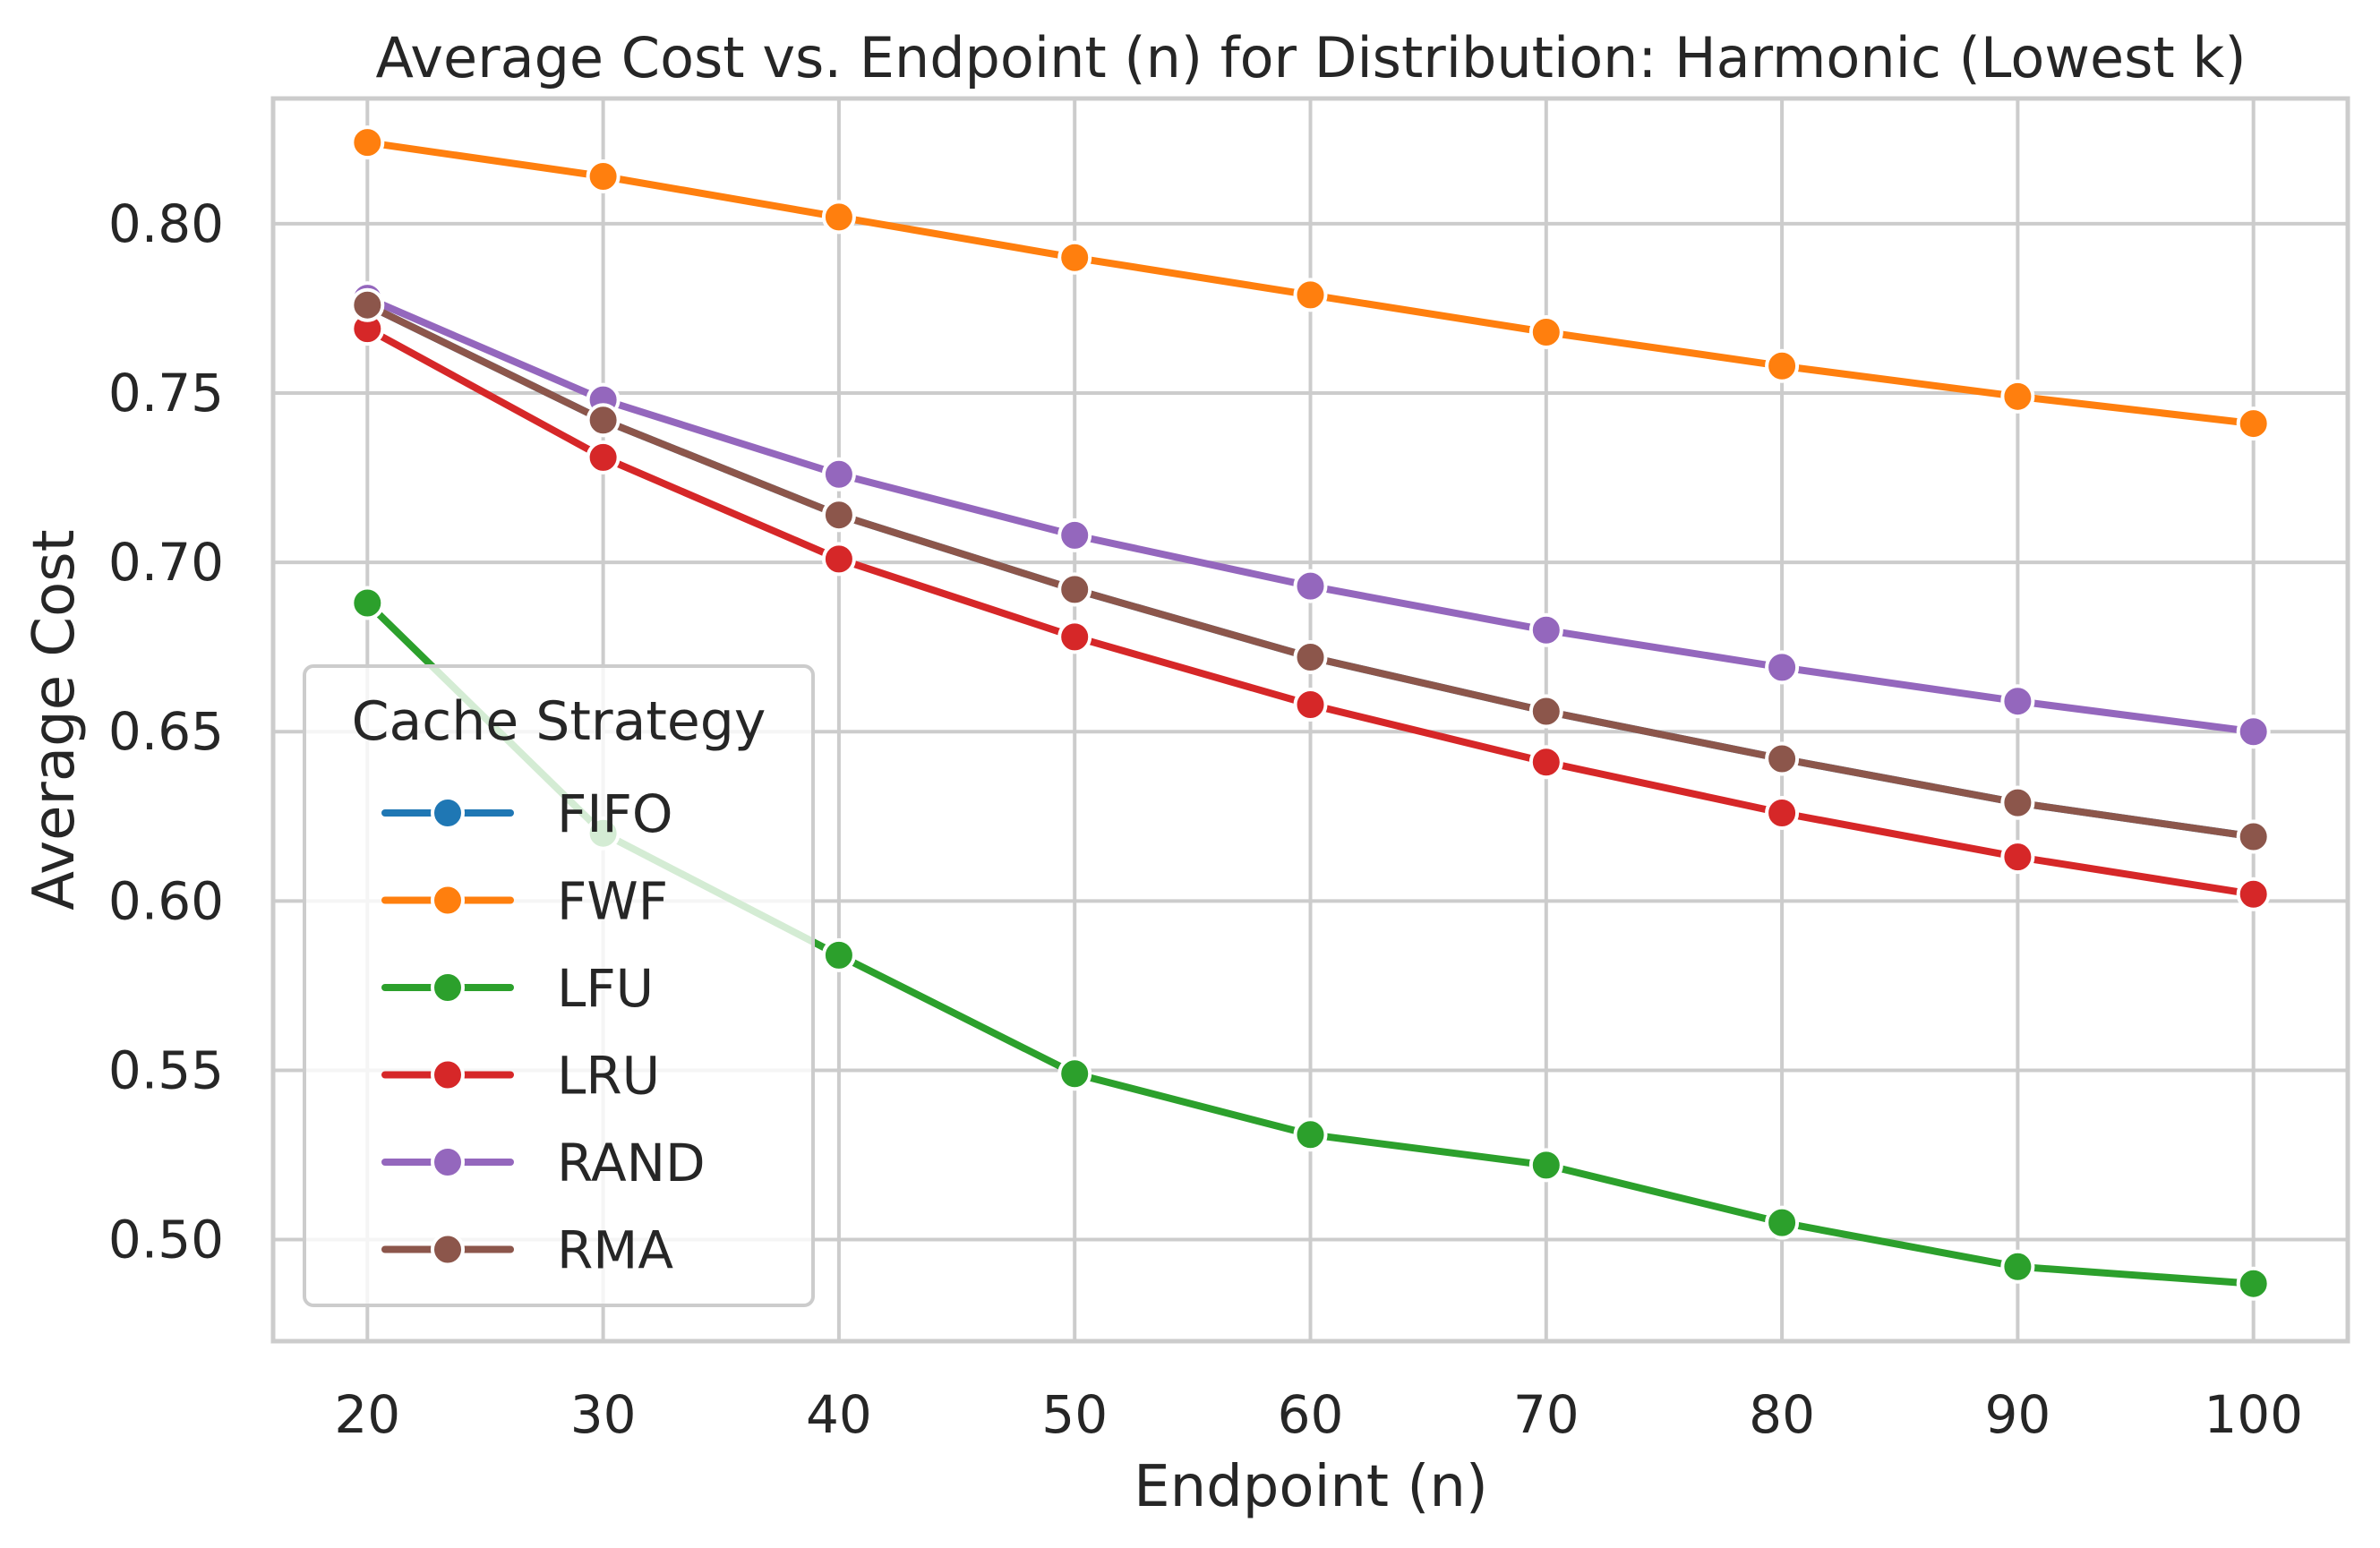  I want to click on y-tick-label: 0.55, so click(166, 1070).